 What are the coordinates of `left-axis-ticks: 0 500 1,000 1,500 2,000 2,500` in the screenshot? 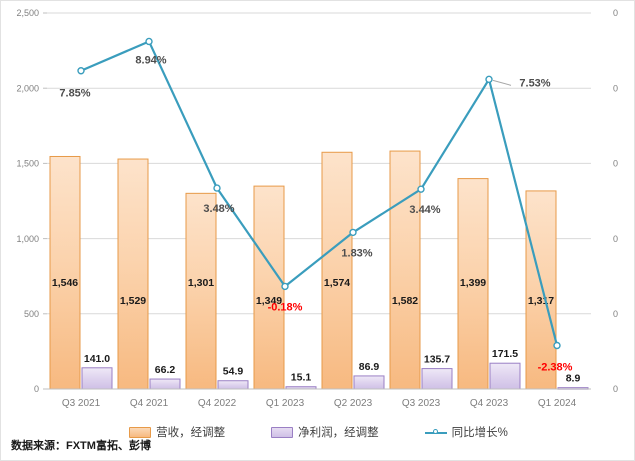 It's located at (27, 201).